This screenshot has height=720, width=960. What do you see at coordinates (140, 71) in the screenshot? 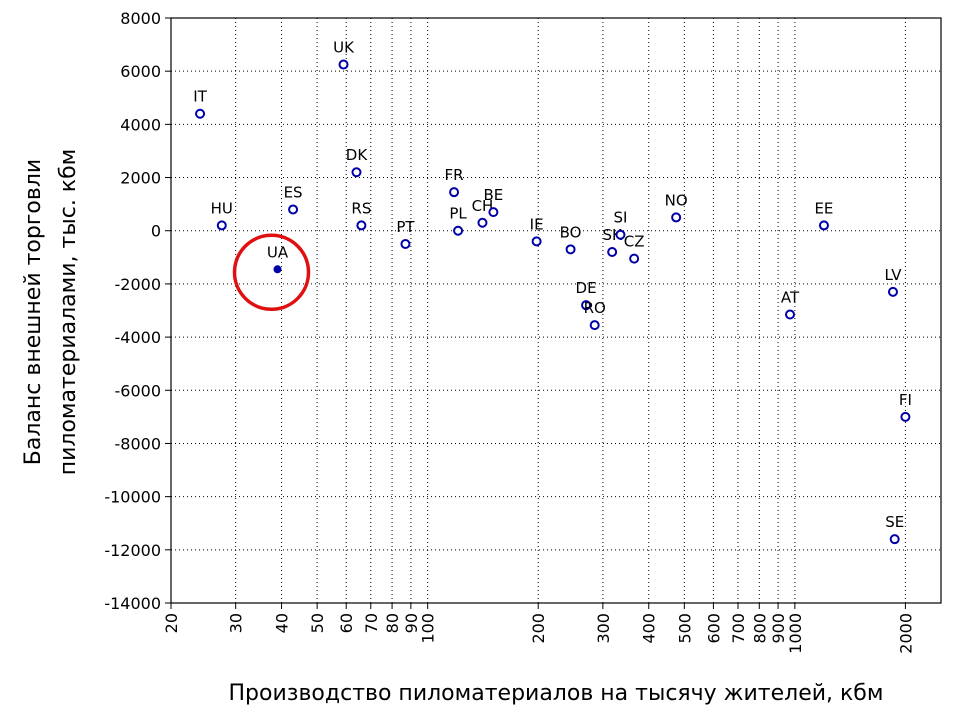
I see `y-tick-label: 6000` at bounding box center [140, 71].